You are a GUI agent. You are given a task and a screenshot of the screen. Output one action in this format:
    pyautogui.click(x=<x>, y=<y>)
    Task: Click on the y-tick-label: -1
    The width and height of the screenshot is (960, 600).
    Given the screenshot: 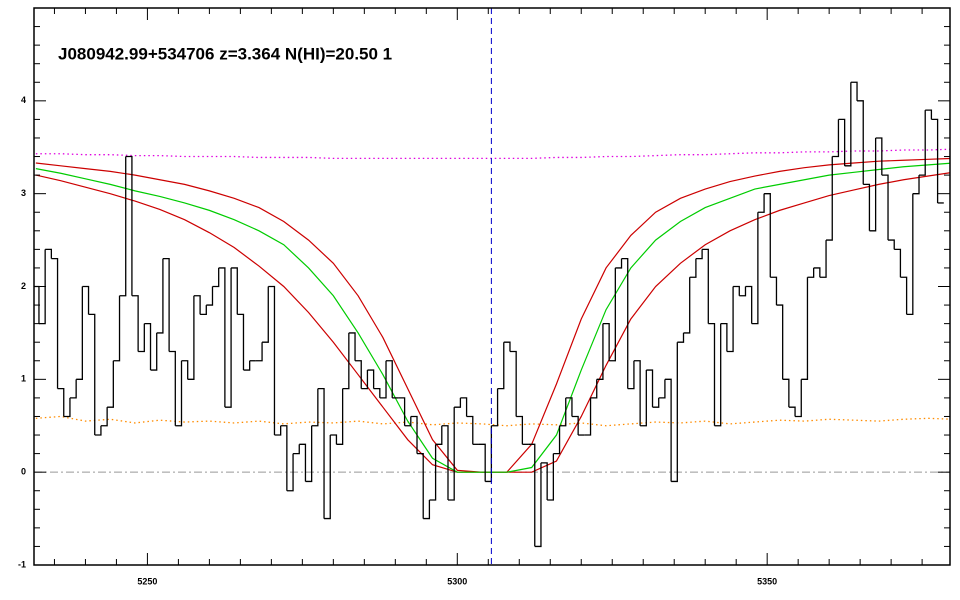 What is the action you would take?
    pyautogui.click(x=22, y=564)
    